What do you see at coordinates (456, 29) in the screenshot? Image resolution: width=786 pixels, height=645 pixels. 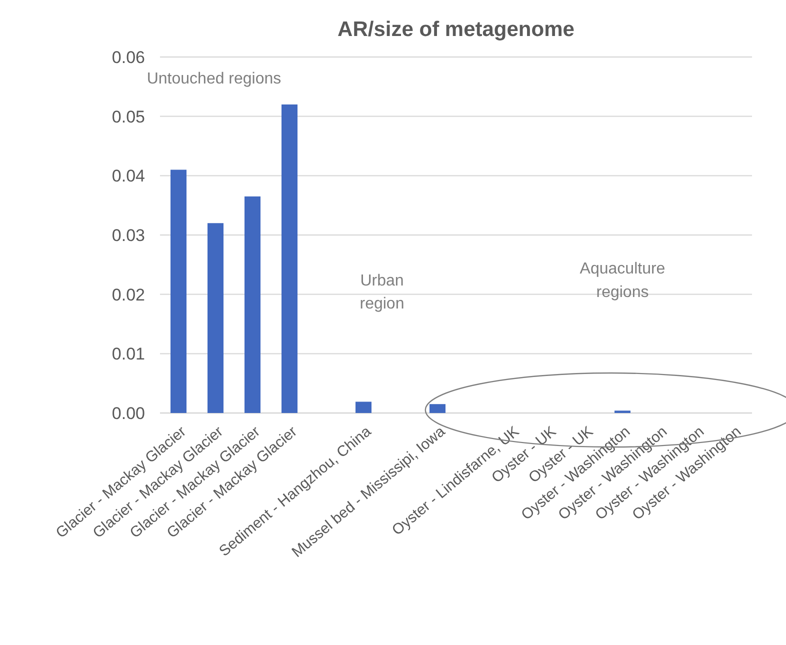 I see `chart-title: AR/size of metagenome` at bounding box center [456, 29].